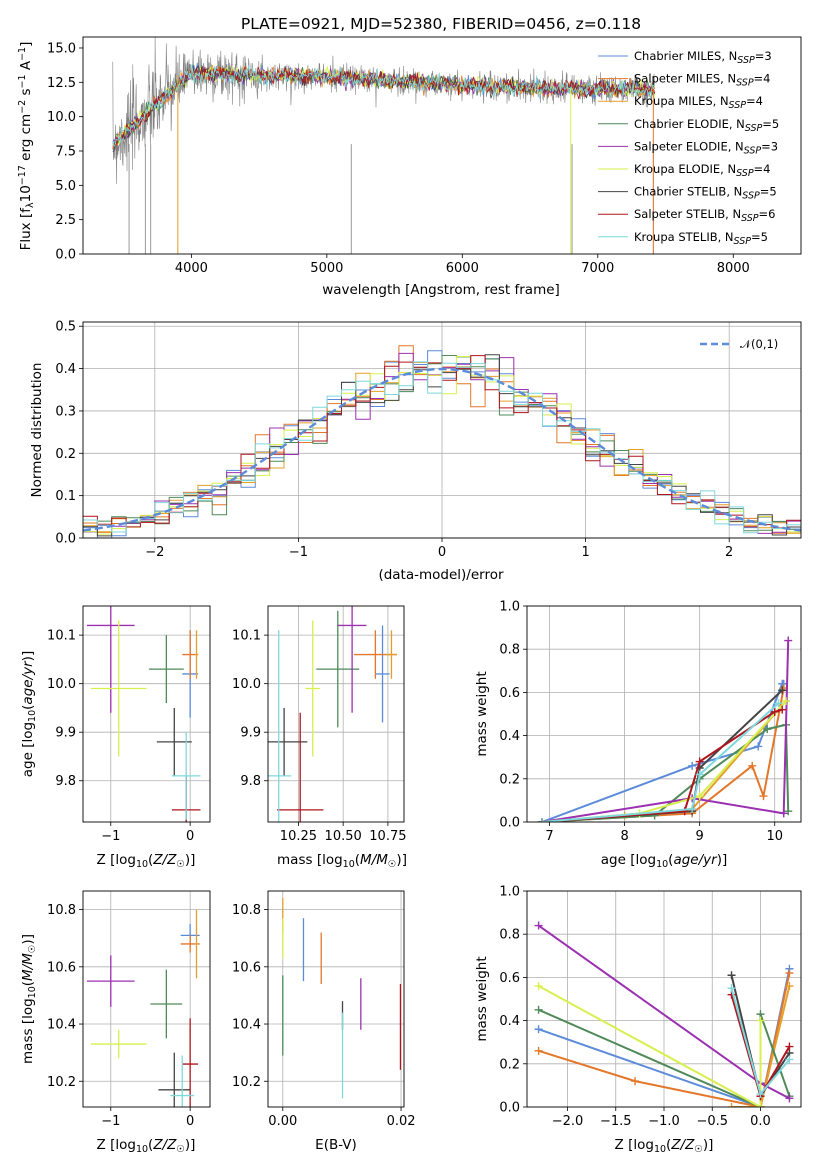 This screenshot has height=1170, width=819. What do you see at coordinates (568, 1121) in the screenshot?
I see `tick-label-x: −2.0` at bounding box center [568, 1121].